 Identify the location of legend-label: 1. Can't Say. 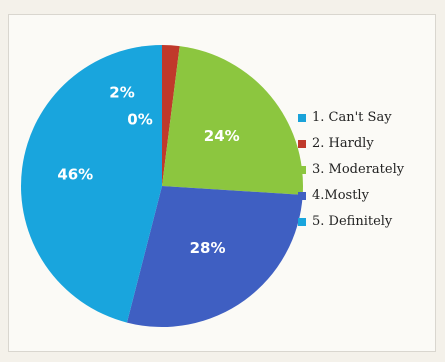
(352, 117).